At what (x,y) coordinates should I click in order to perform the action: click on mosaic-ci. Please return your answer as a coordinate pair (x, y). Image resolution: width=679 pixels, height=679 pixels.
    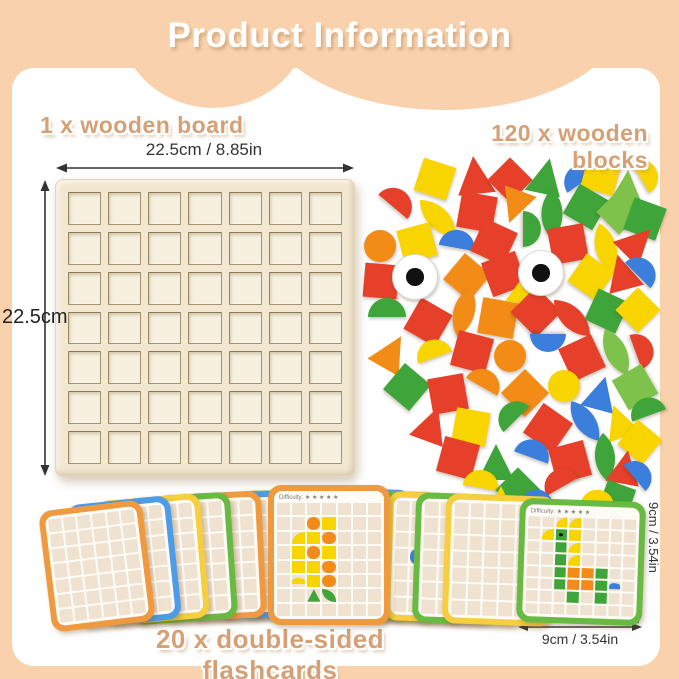
    Looking at the image, I should click on (314, 523).